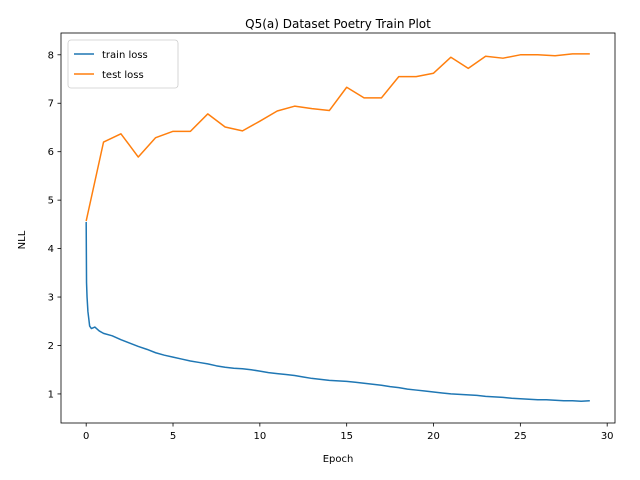 This screenshot has width=640, height=480. I want to click on legend-box, so click(123, 64).